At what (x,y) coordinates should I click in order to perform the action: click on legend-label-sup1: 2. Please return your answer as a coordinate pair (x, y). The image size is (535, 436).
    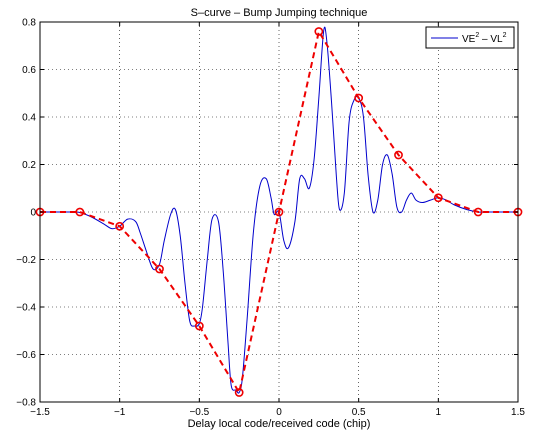
    Looking at the image, I should click on (477, 35).